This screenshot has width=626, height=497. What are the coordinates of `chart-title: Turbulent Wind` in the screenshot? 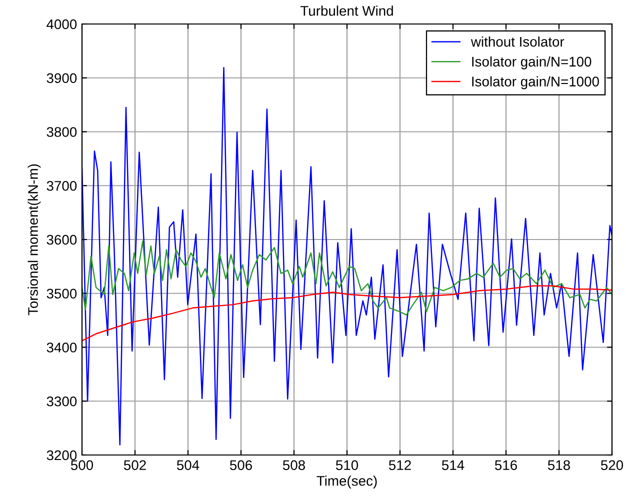 It's located at (346, 11).